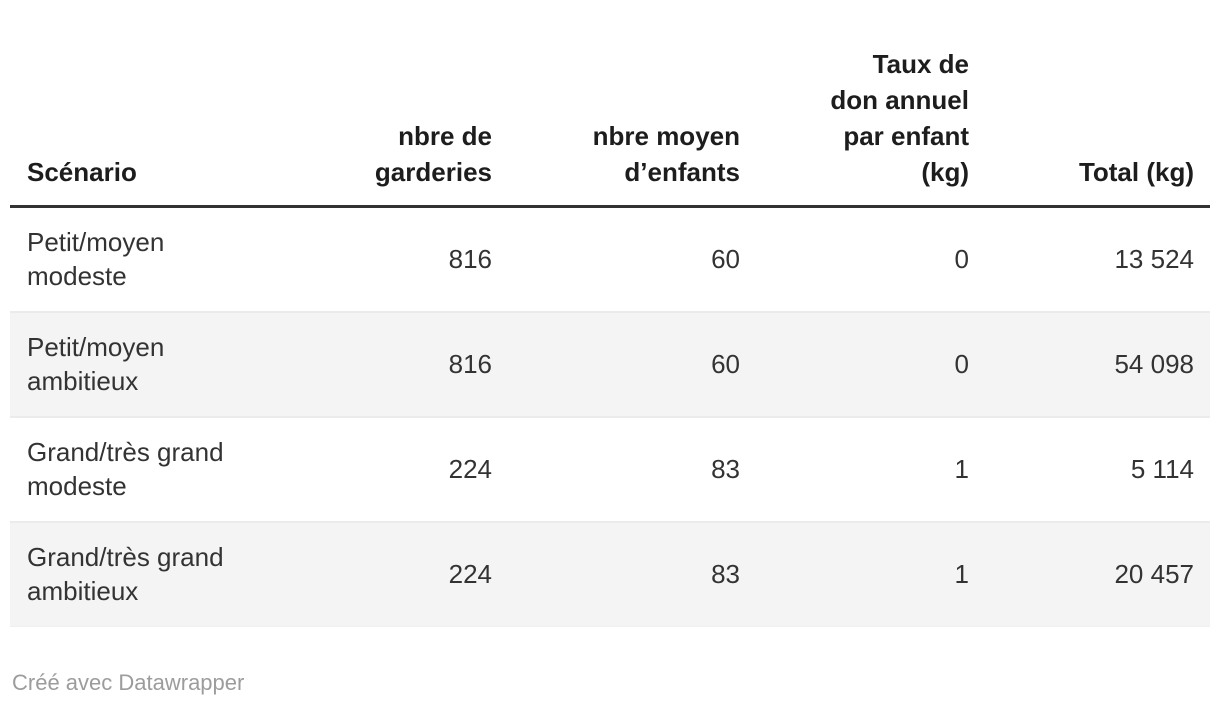 This screenshot has height=708, width=1220. What do you see at coordinates (96, 364) in the screenshot?
I see `cell-scenario: Petit/moyen ambitieux` at bounding box center [96, 364].